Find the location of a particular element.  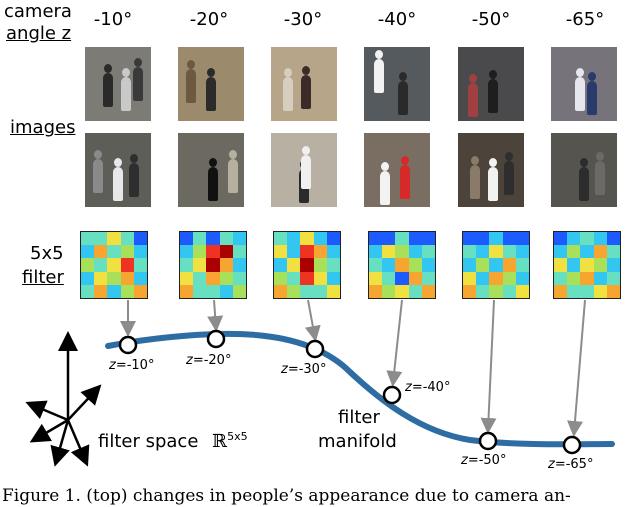

angle-header-5: -50° is located at coordinates (491, 19).